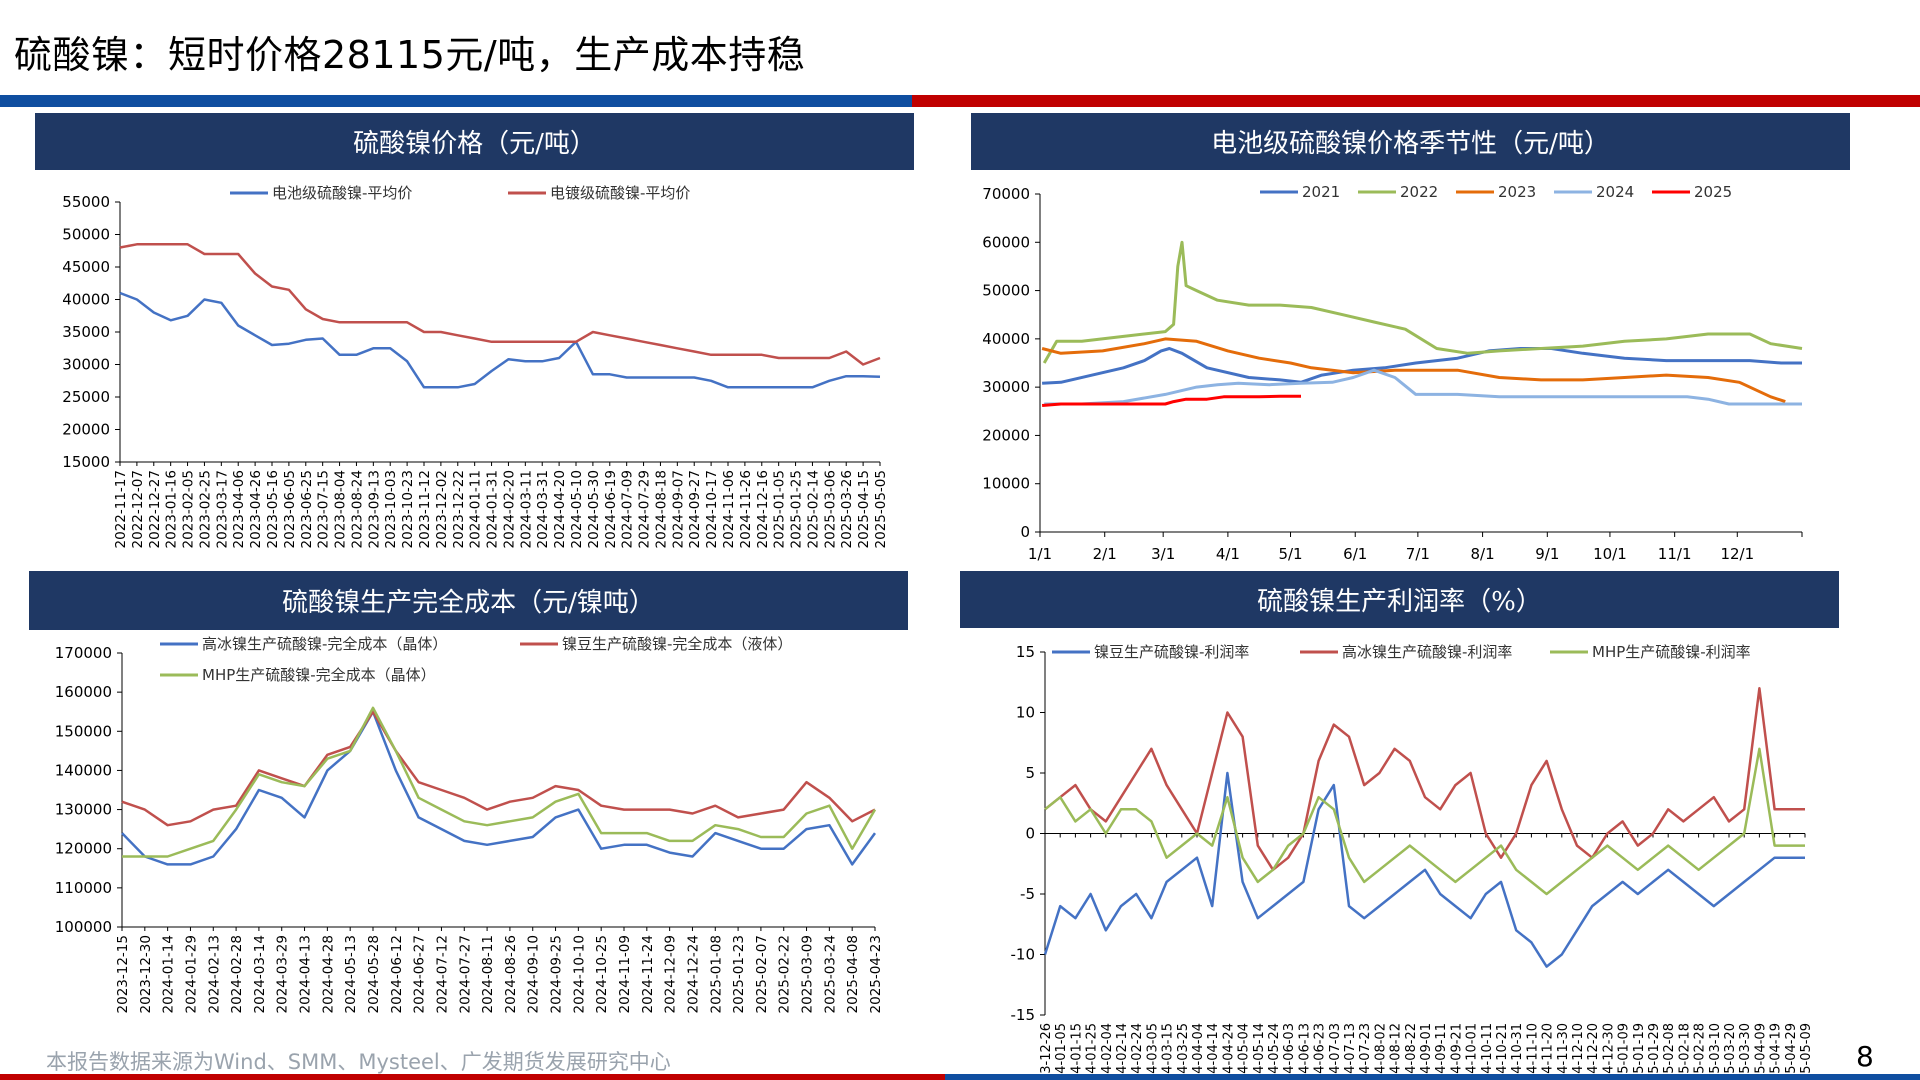  What do you see at coordinates (83, 770) in the screenshot?
I see `y-tick-label: 140000` at bounding box center [83, 770].